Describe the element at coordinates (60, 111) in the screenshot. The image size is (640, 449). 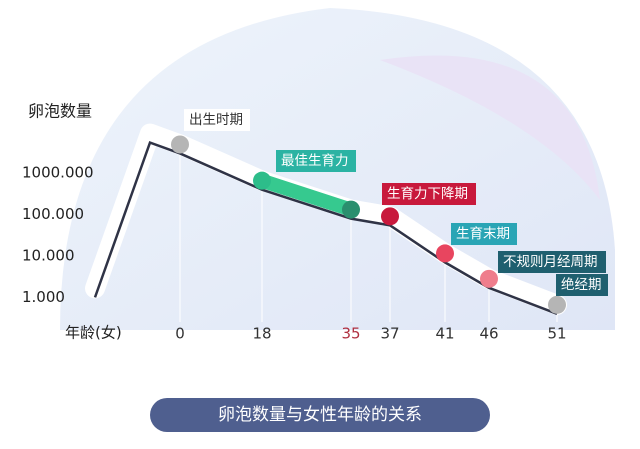
I see `y-axis-label: 卵泡数量` at that location.